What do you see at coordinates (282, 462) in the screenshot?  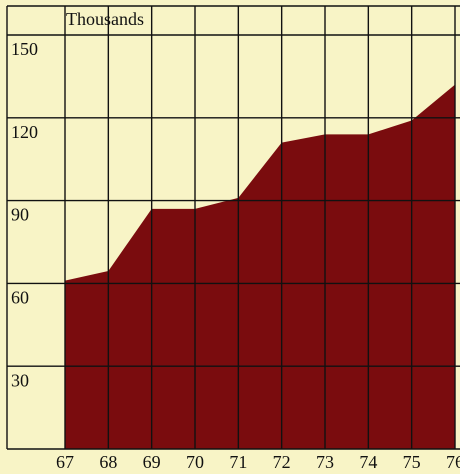 I see `x-tick-label: 72` at bounding box center [282, 462].